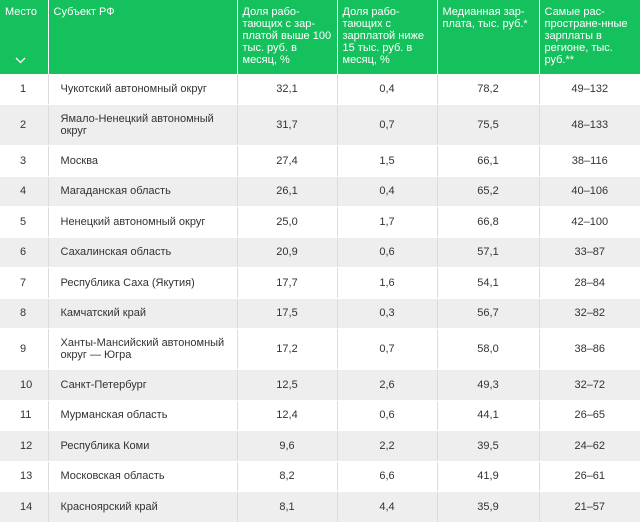 This screenshot has height=524, width=640. What do you see at coordinates (488, 191) in the screenshot?
I see `median-salary-cell: 65,2` at bounding box center [488, 191].